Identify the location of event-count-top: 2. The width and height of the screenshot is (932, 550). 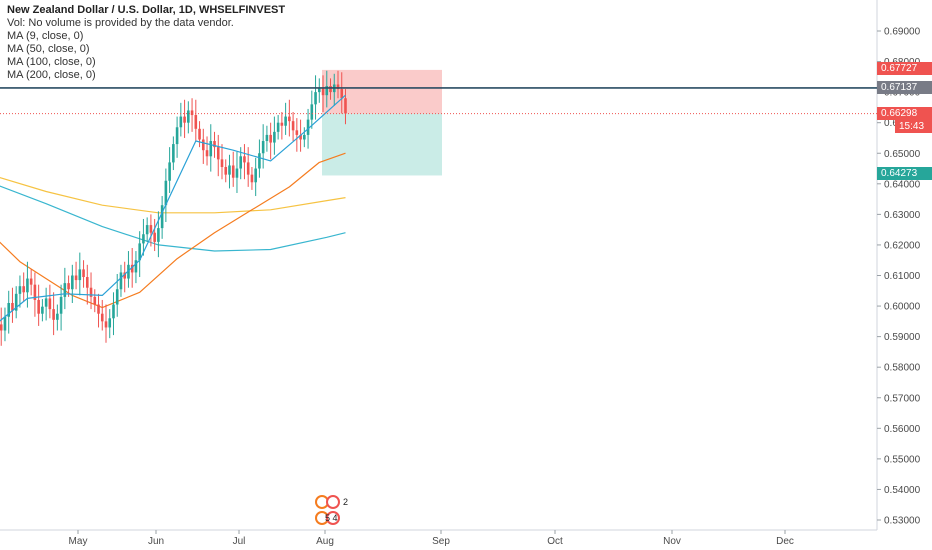
(345, 502).